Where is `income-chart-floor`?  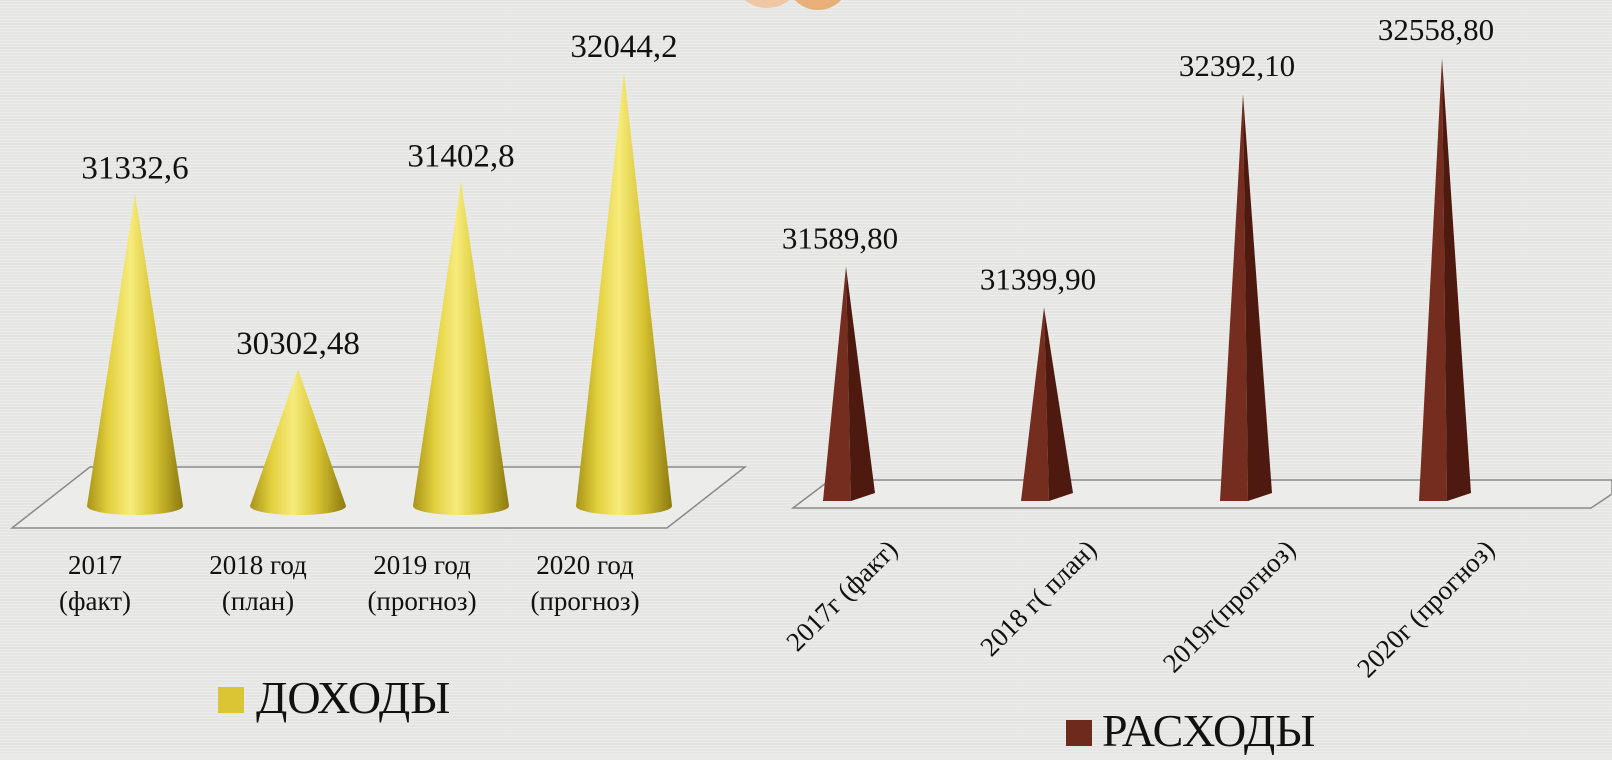 income-chart-floor is located at coordinates (378, 497).